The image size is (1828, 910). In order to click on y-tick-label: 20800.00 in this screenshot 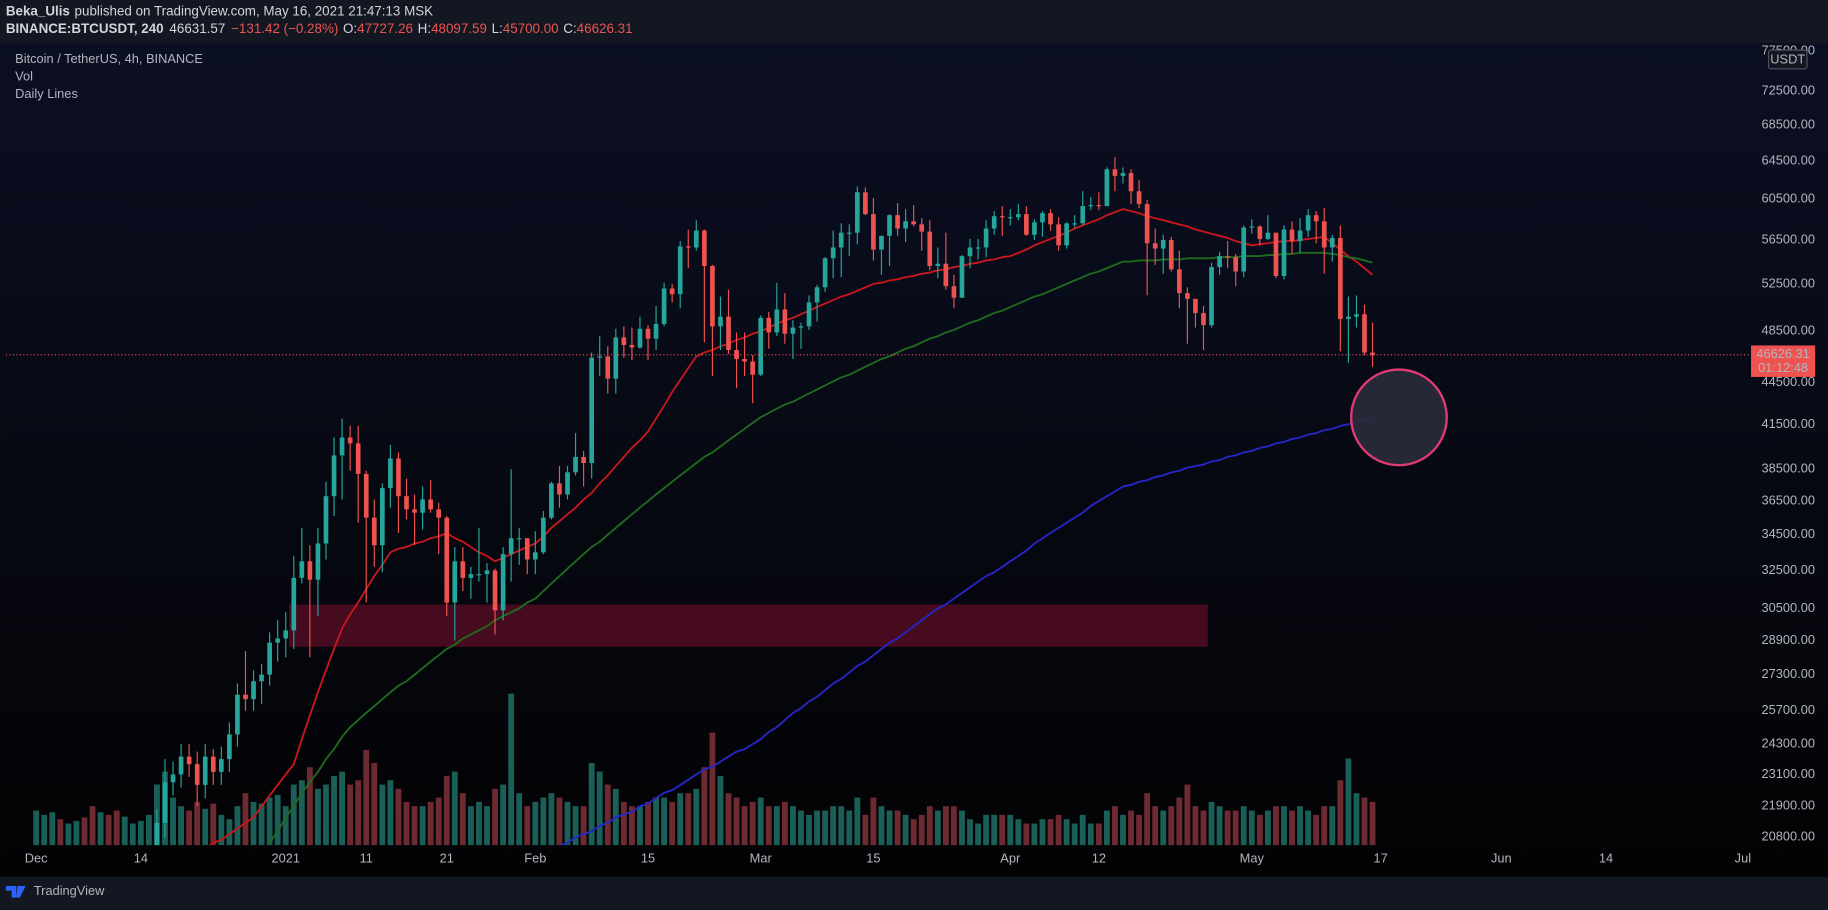, I will do `click(1788, 835)`.